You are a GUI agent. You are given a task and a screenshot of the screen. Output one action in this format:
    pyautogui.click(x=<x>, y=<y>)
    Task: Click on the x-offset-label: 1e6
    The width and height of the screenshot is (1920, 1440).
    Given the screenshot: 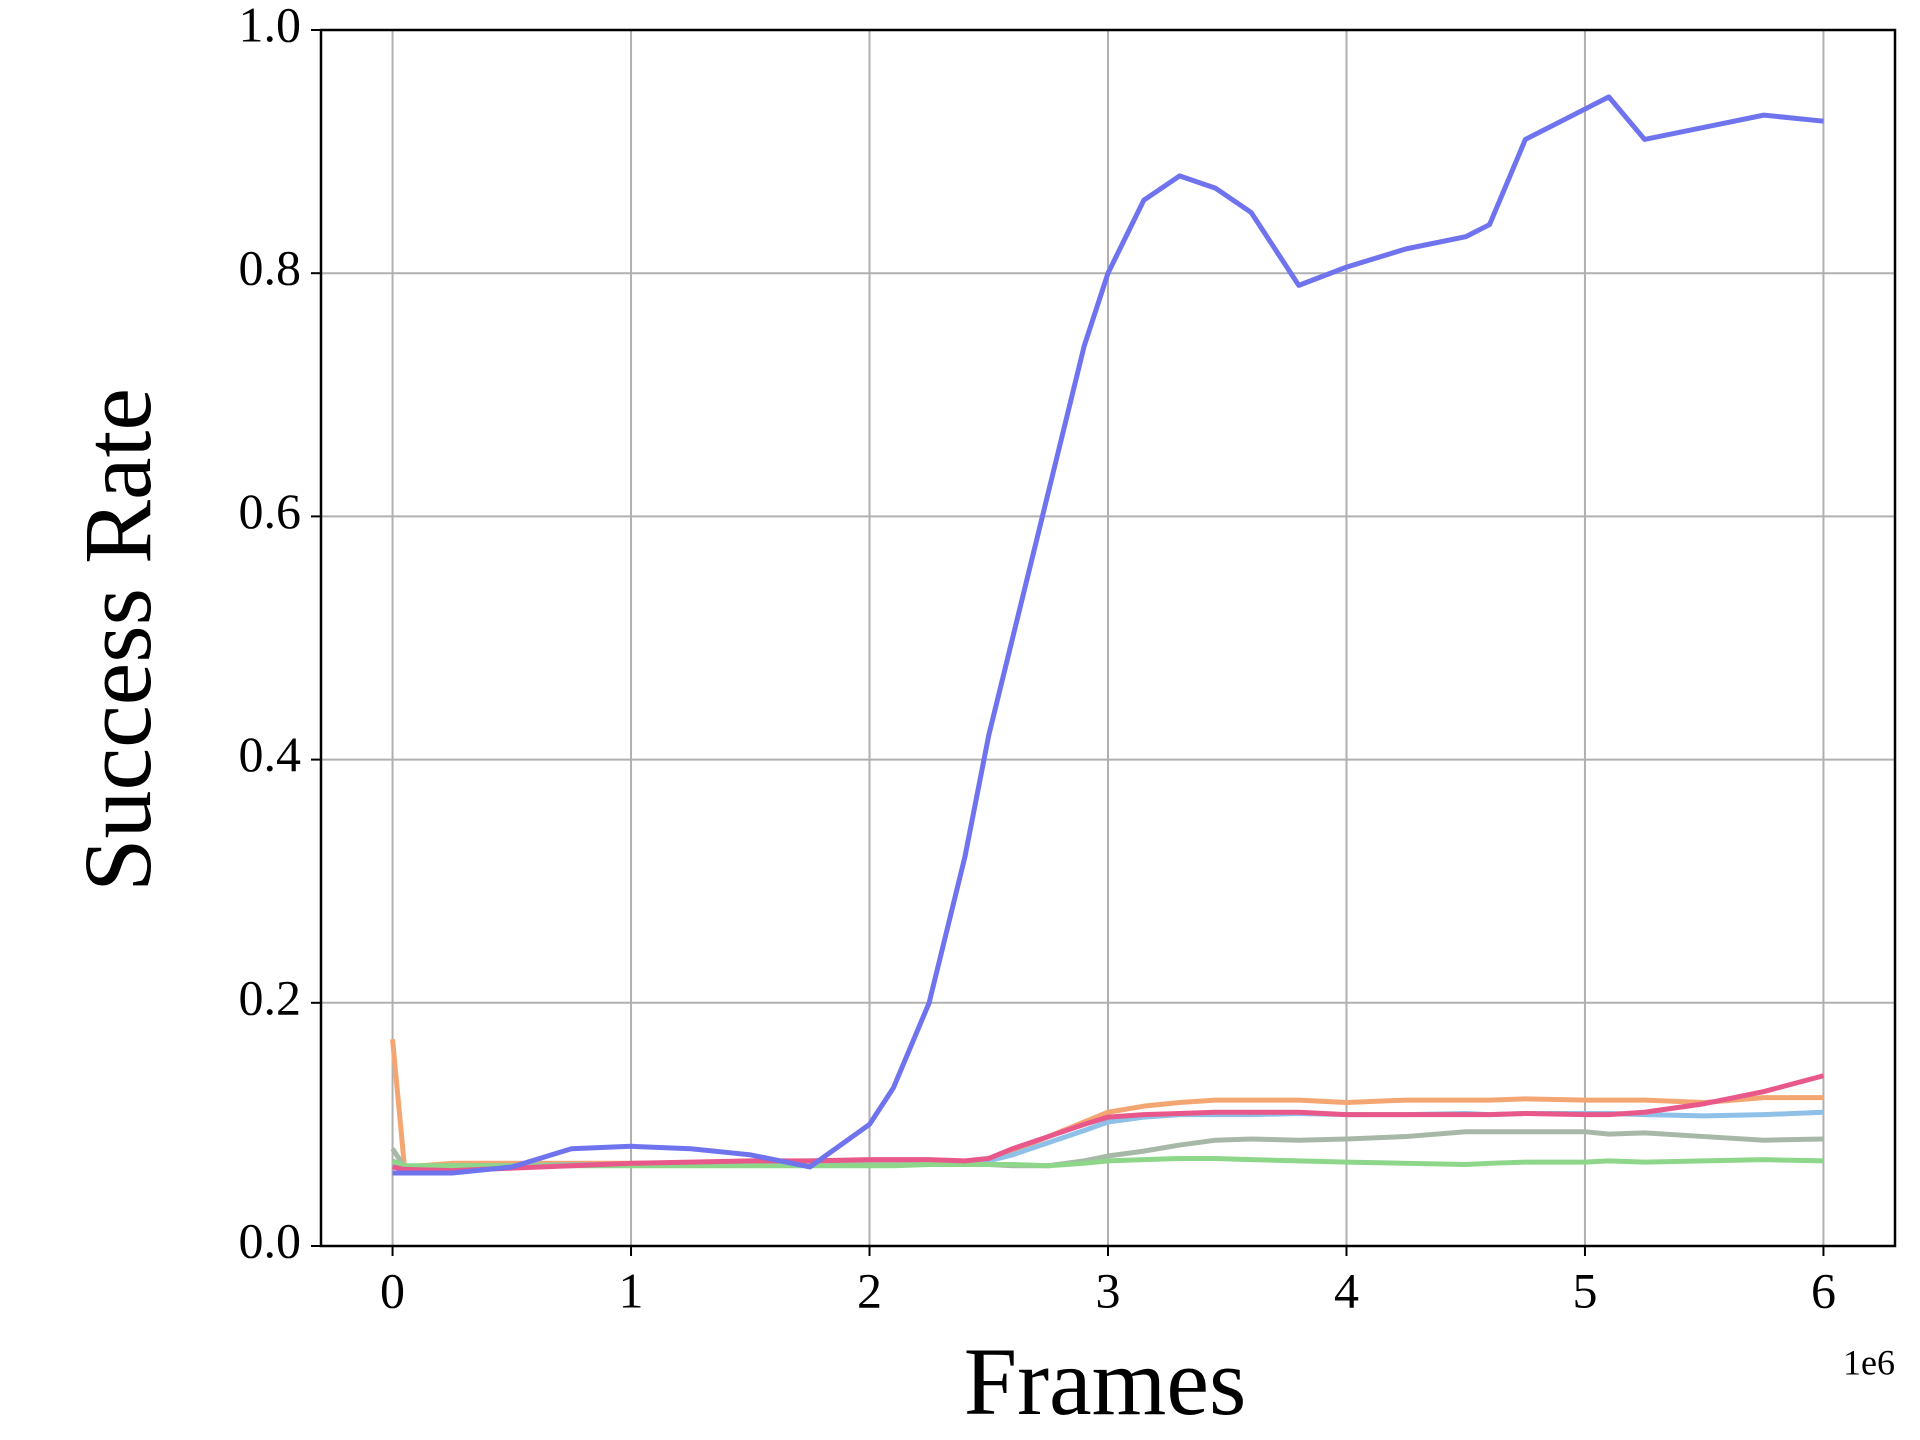 What is the action you would take?
    pyautogui.click(x=1869, y=1362)
    